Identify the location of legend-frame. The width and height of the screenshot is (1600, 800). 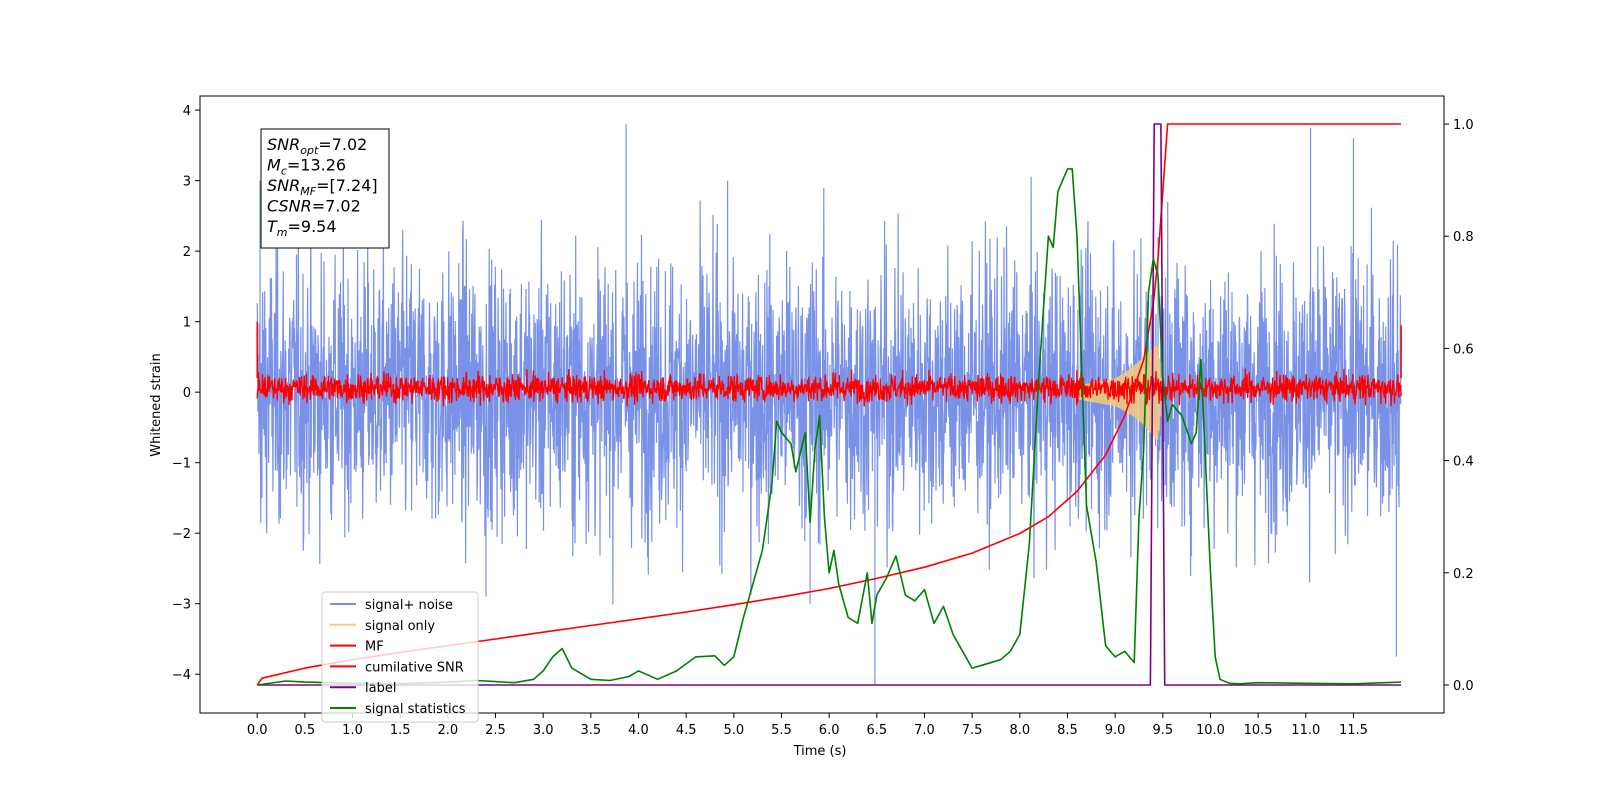
(400, 657).